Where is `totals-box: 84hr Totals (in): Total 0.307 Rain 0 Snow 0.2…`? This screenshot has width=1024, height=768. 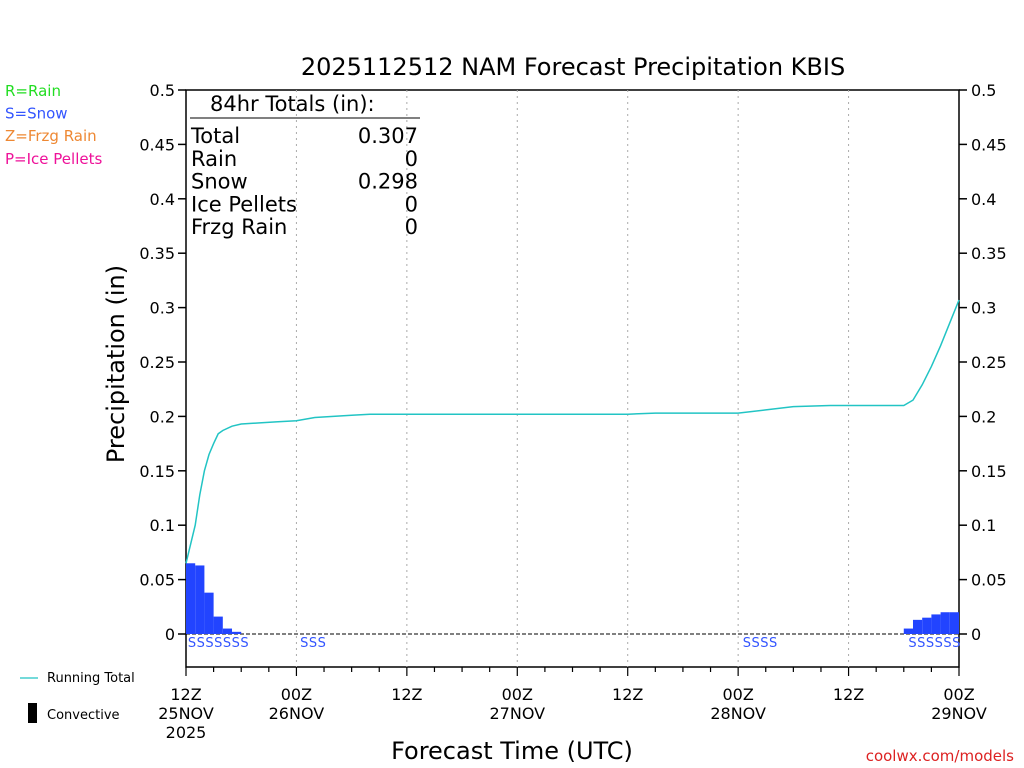 totals-box: 84hr Totals (in): Total 0.307 Rain 0 Snow 0.2… is located at coordinates (305, 165).